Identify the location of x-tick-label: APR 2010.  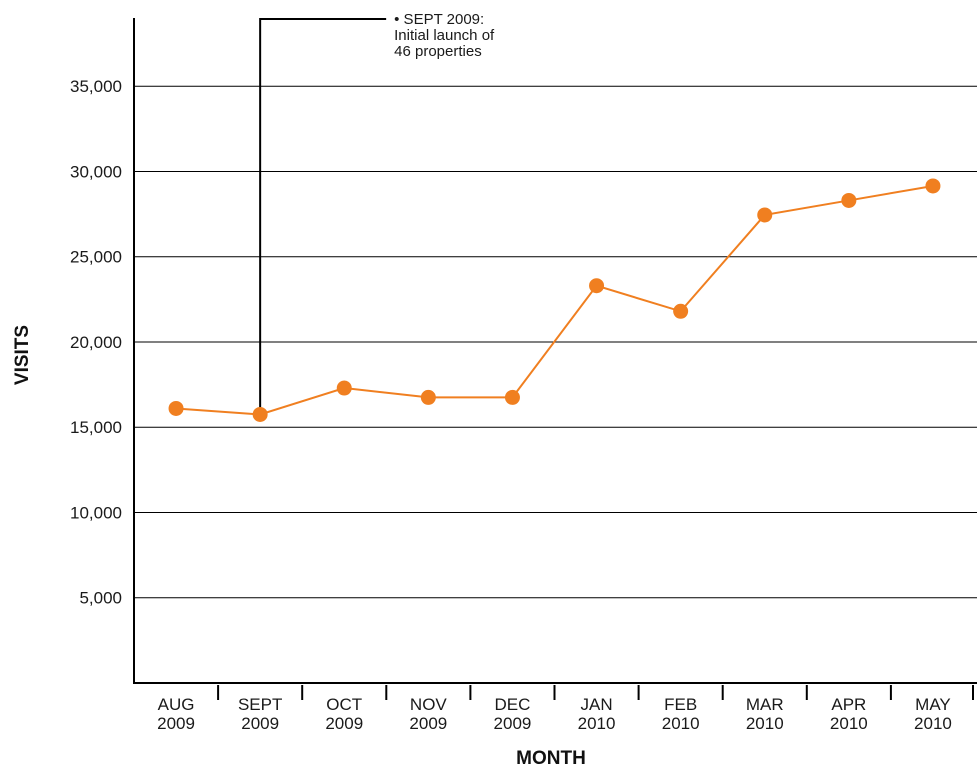
(849, 714).